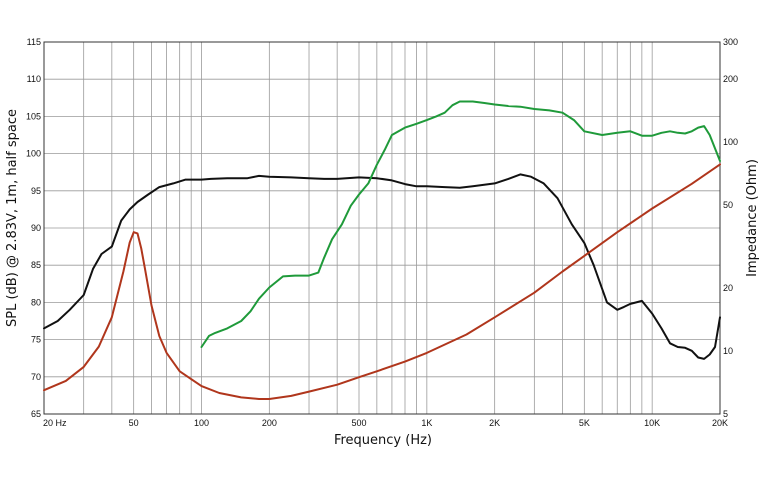 This screenshot has width=767, height=484. Describe the element at coordinates (36, 414) in the screenshot. I see `y-left-tick-label: 65` at that location.